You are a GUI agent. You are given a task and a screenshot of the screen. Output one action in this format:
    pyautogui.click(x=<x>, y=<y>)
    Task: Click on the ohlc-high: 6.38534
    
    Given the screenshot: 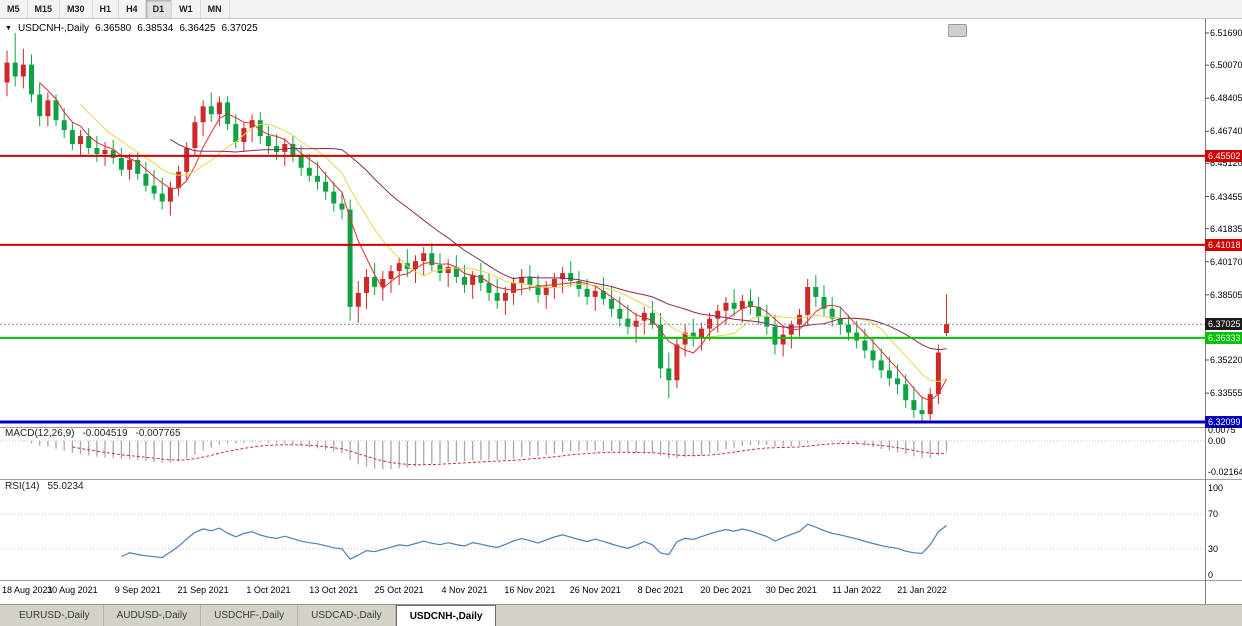 What is the action you would take?
    pyautogui.click(x=155, y=28)
    